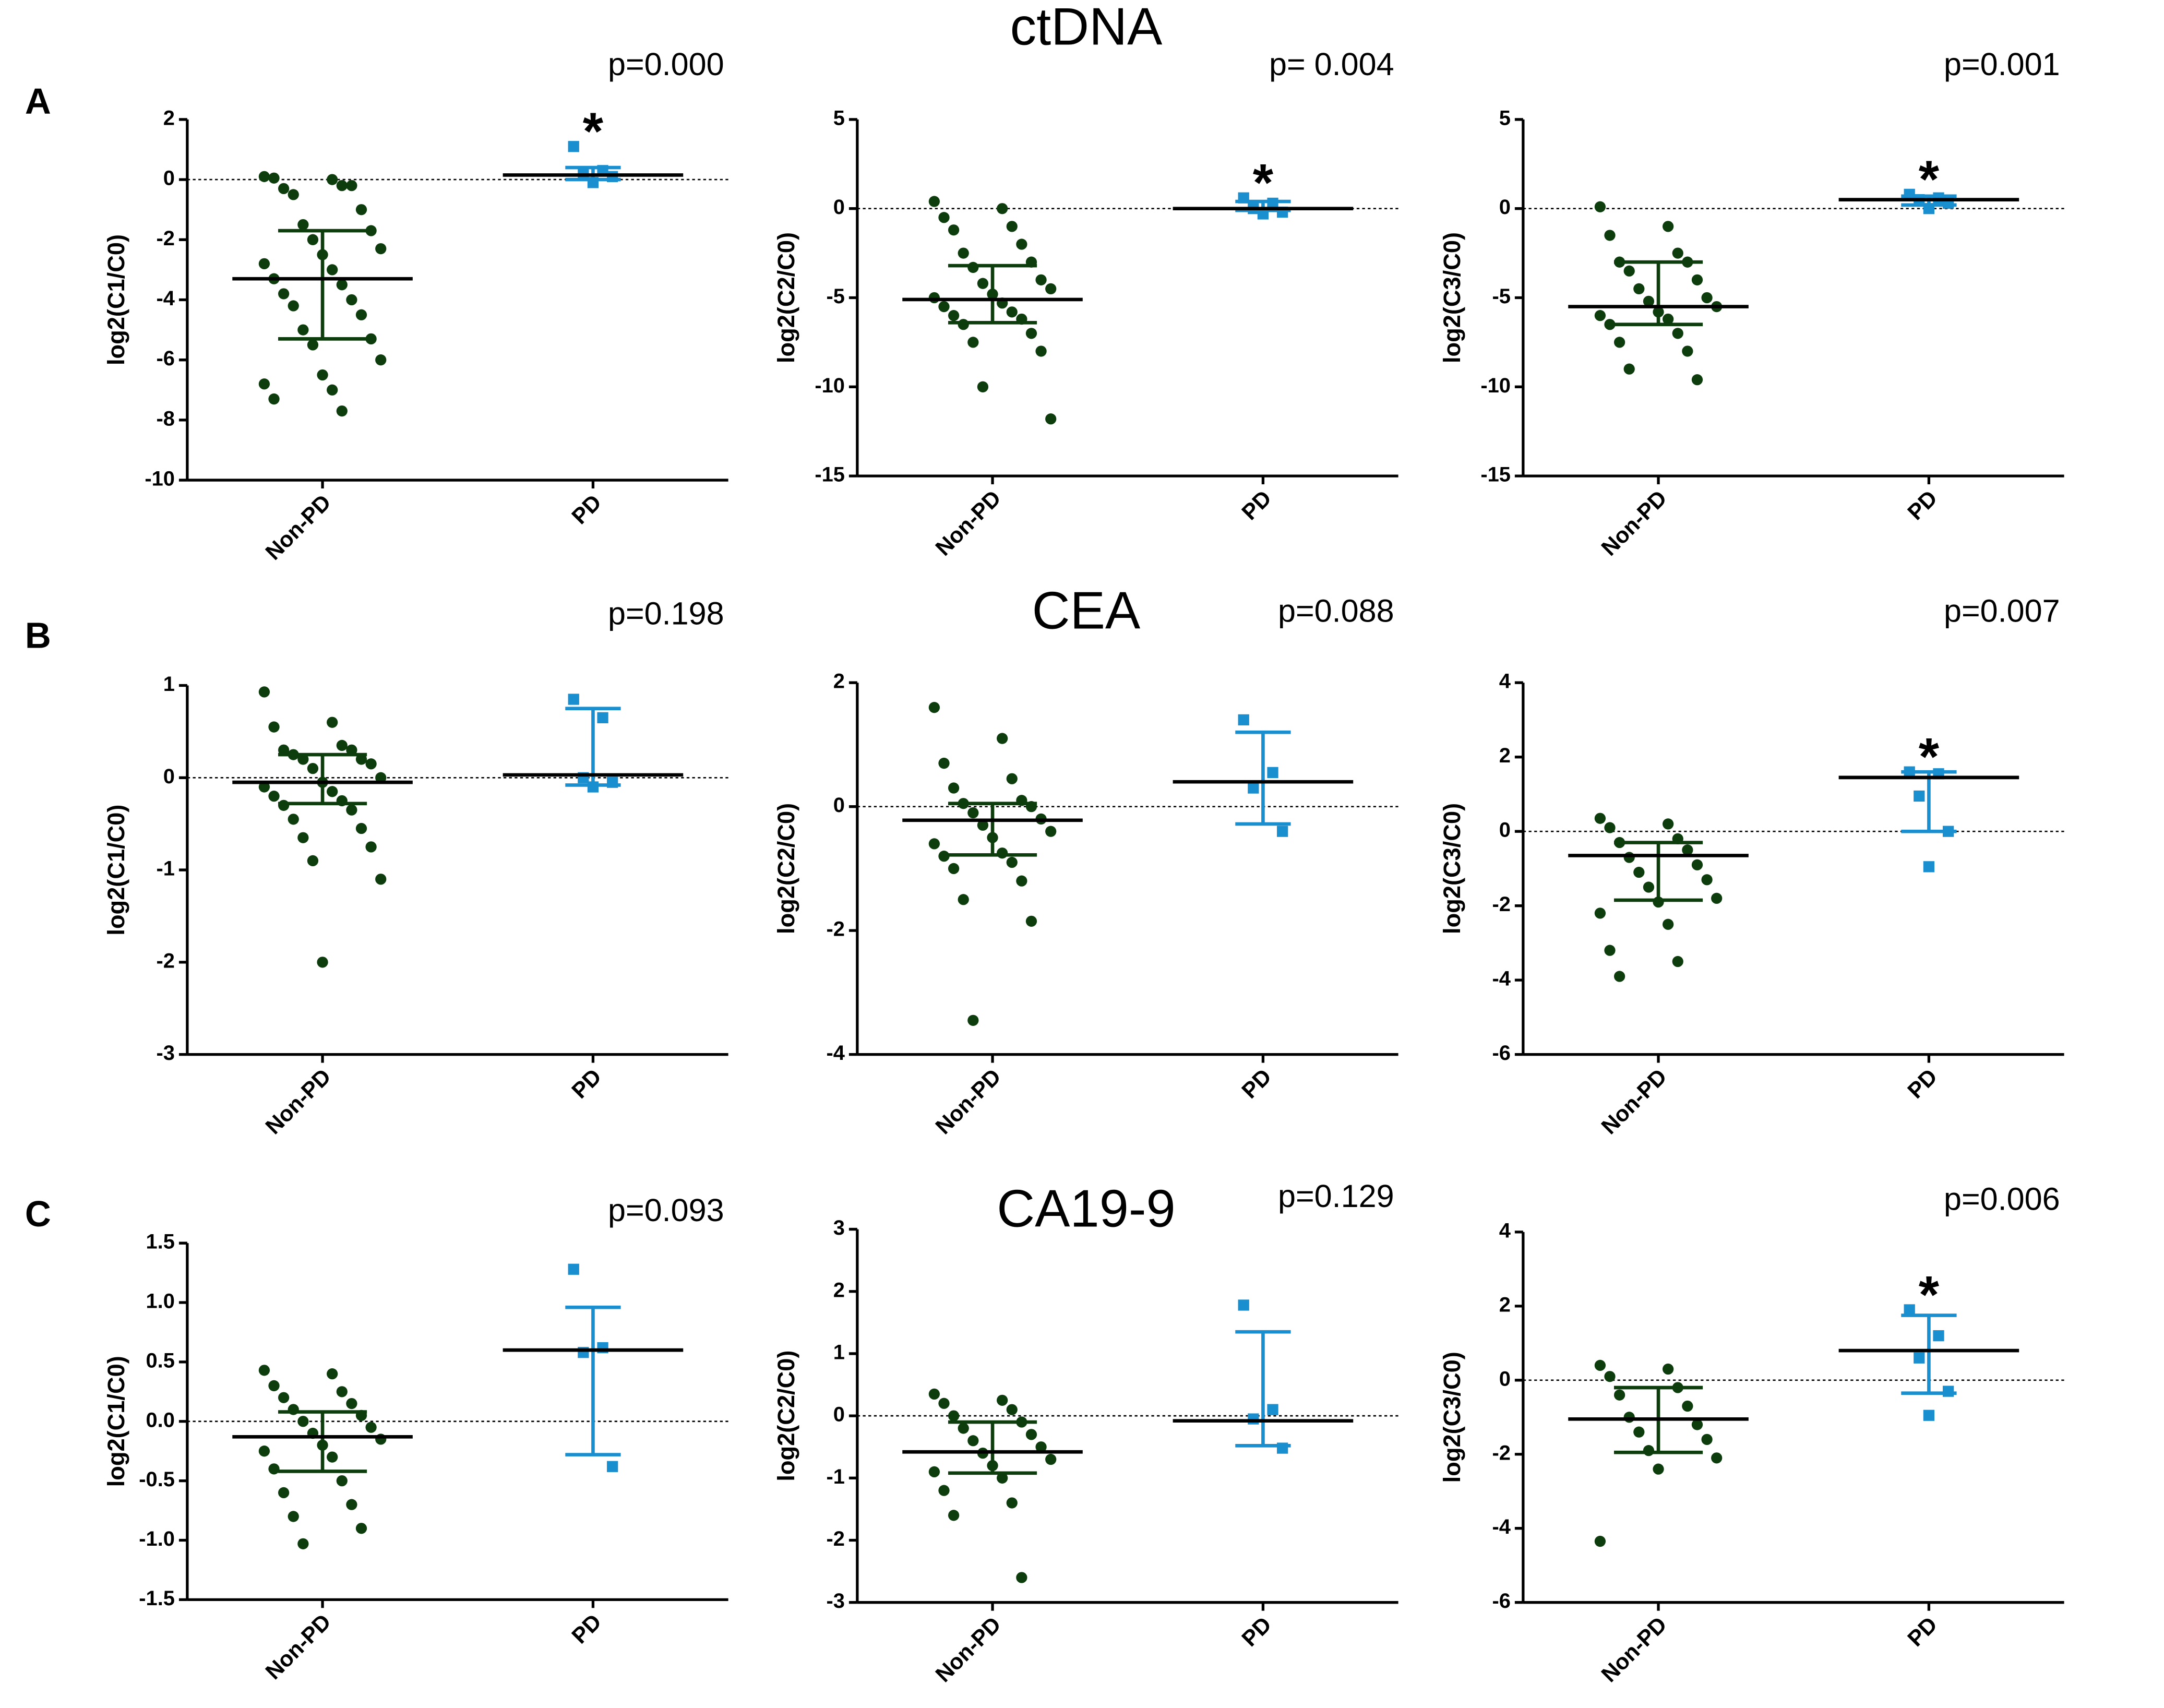 Image resolution: width=2164 pixels, height=1708 pixels. Describe the element at coordinates (1501, 1053) in the screenshot. I see `y-tick-label: -6` at that location.